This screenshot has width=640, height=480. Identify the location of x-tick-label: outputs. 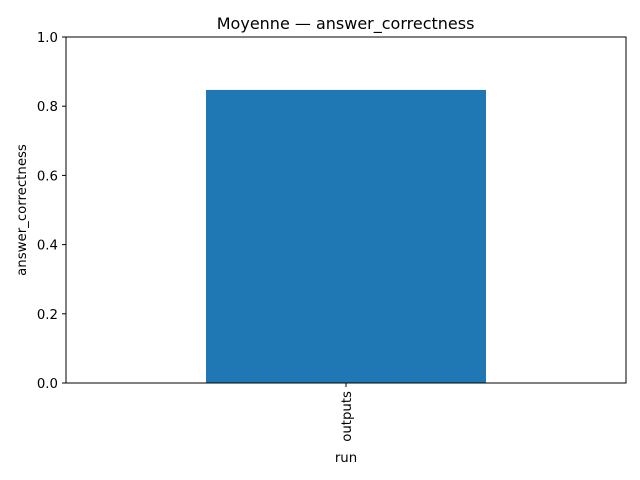
(347, 416).